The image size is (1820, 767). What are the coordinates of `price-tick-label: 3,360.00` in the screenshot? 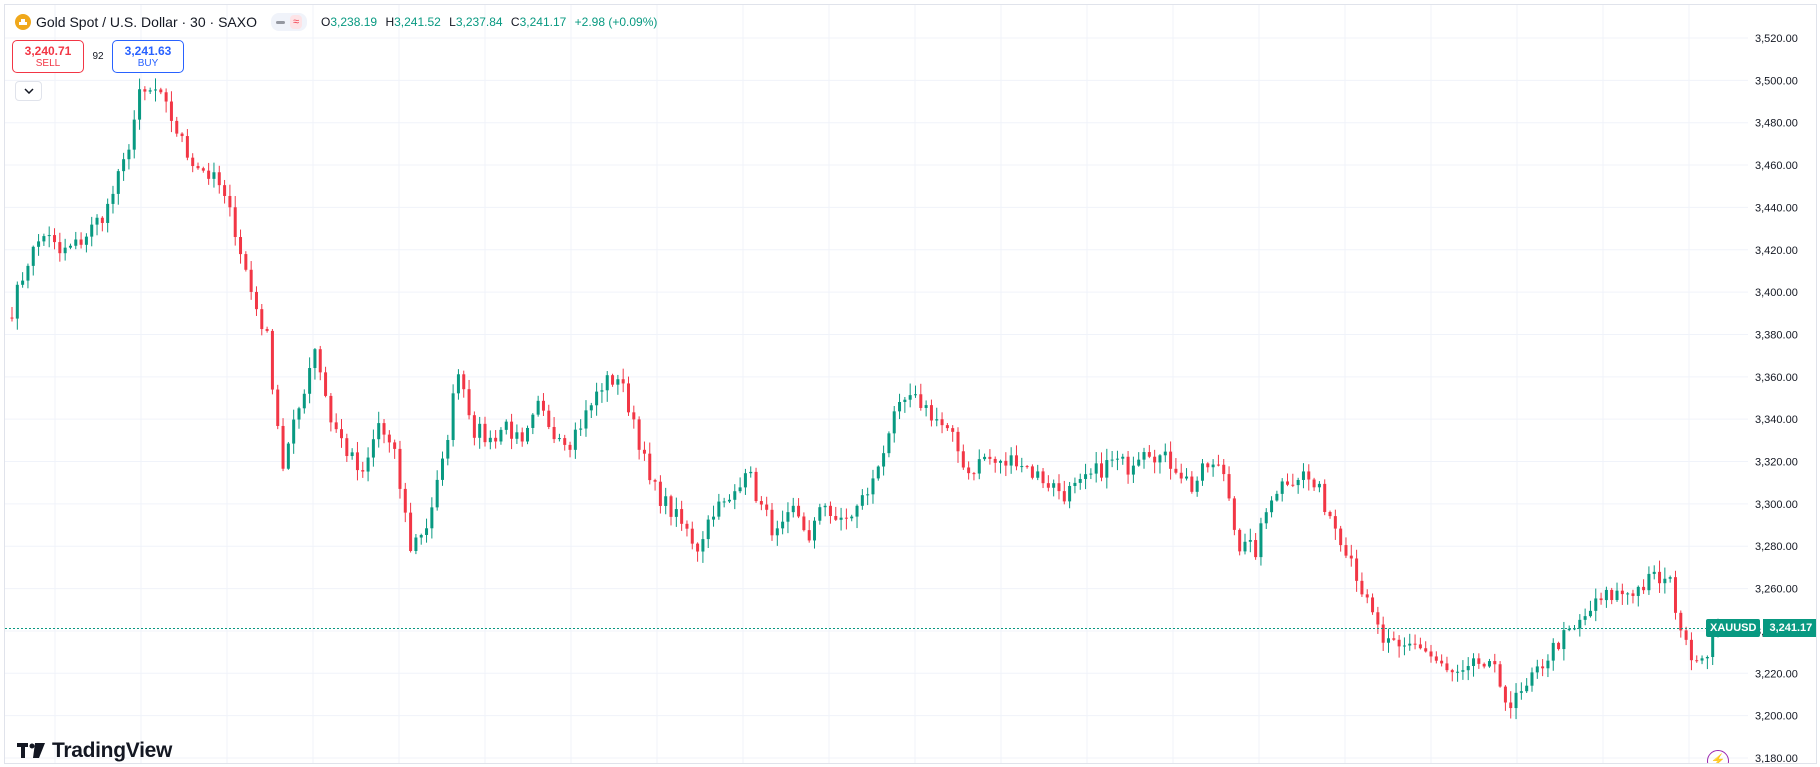 It's located at (1776, 378).